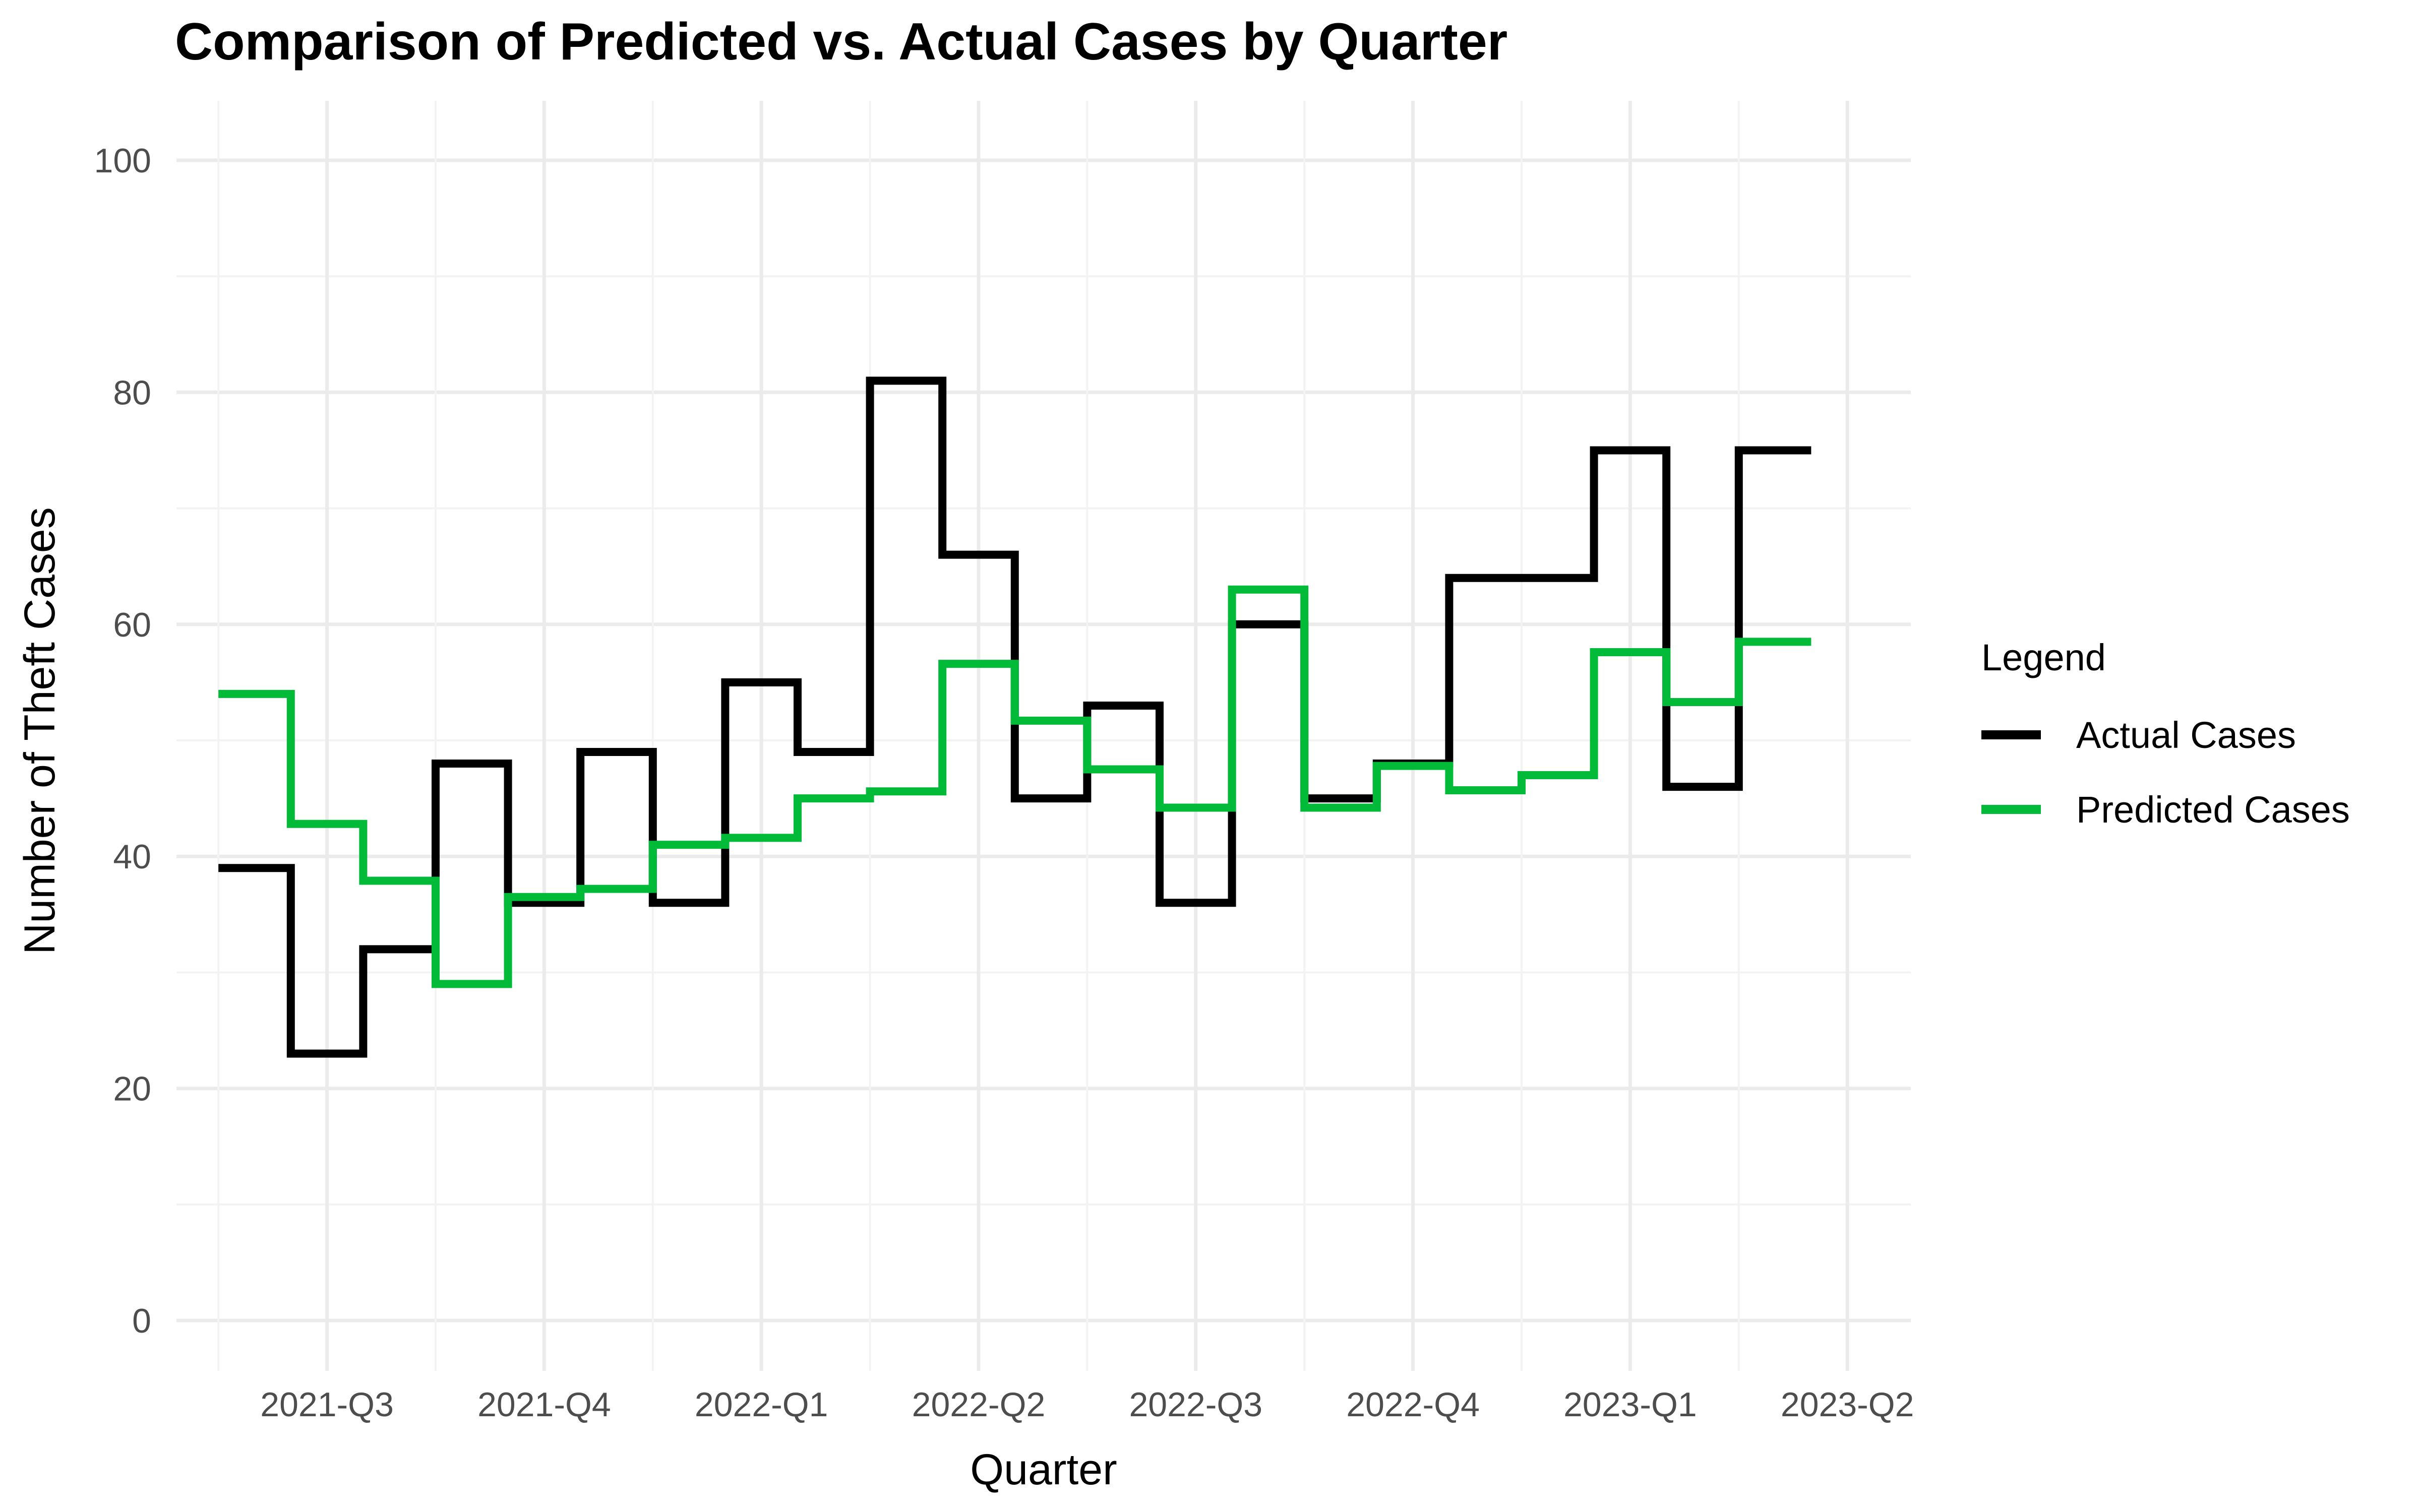 Image resolution: width=2420 pixels, height=1512 pixels. I want to click on legend-title: Legend, so click(2043, 657).